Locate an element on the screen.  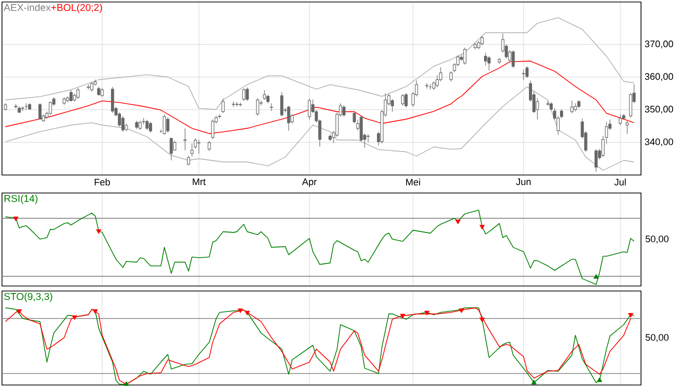
text: +BOL(20;2) is located at coordinates (76, 8).